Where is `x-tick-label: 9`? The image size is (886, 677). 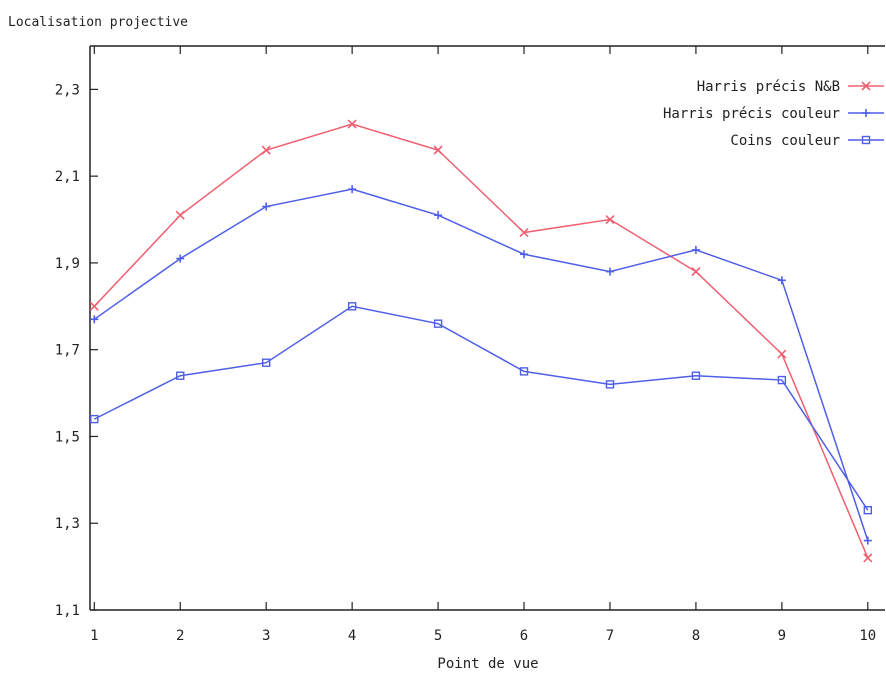 x-tick-label: 9 is located at coordinates (782, 636).